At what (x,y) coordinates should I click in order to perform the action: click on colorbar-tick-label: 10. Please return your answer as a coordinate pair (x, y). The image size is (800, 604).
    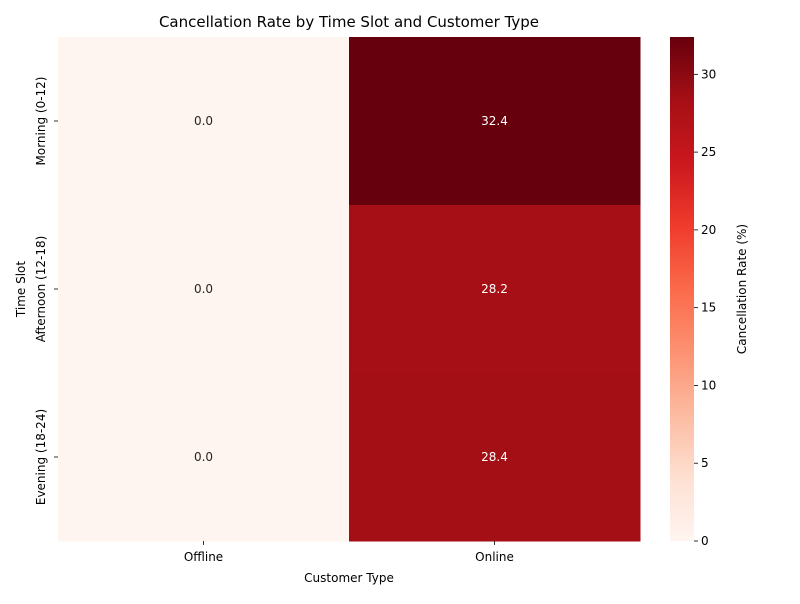
    Looking at the image, I should click on (708, 385).